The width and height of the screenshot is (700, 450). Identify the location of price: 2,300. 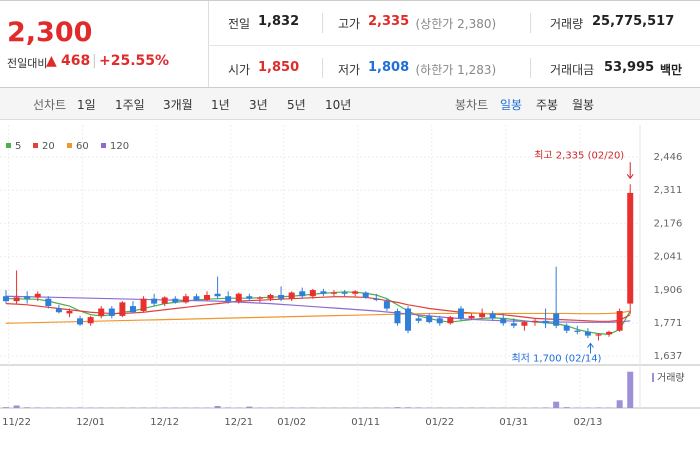
(50, 32).